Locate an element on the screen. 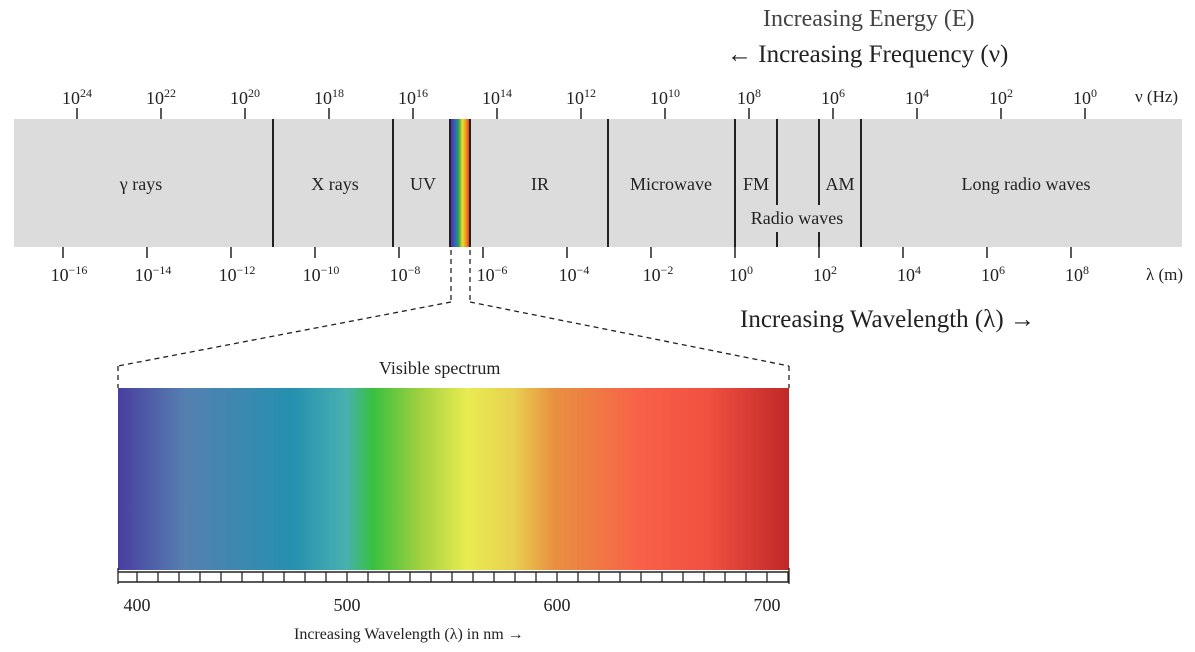 The image size is (1195, 652). freq-label: 1020 is located at coordinates (245, 97).